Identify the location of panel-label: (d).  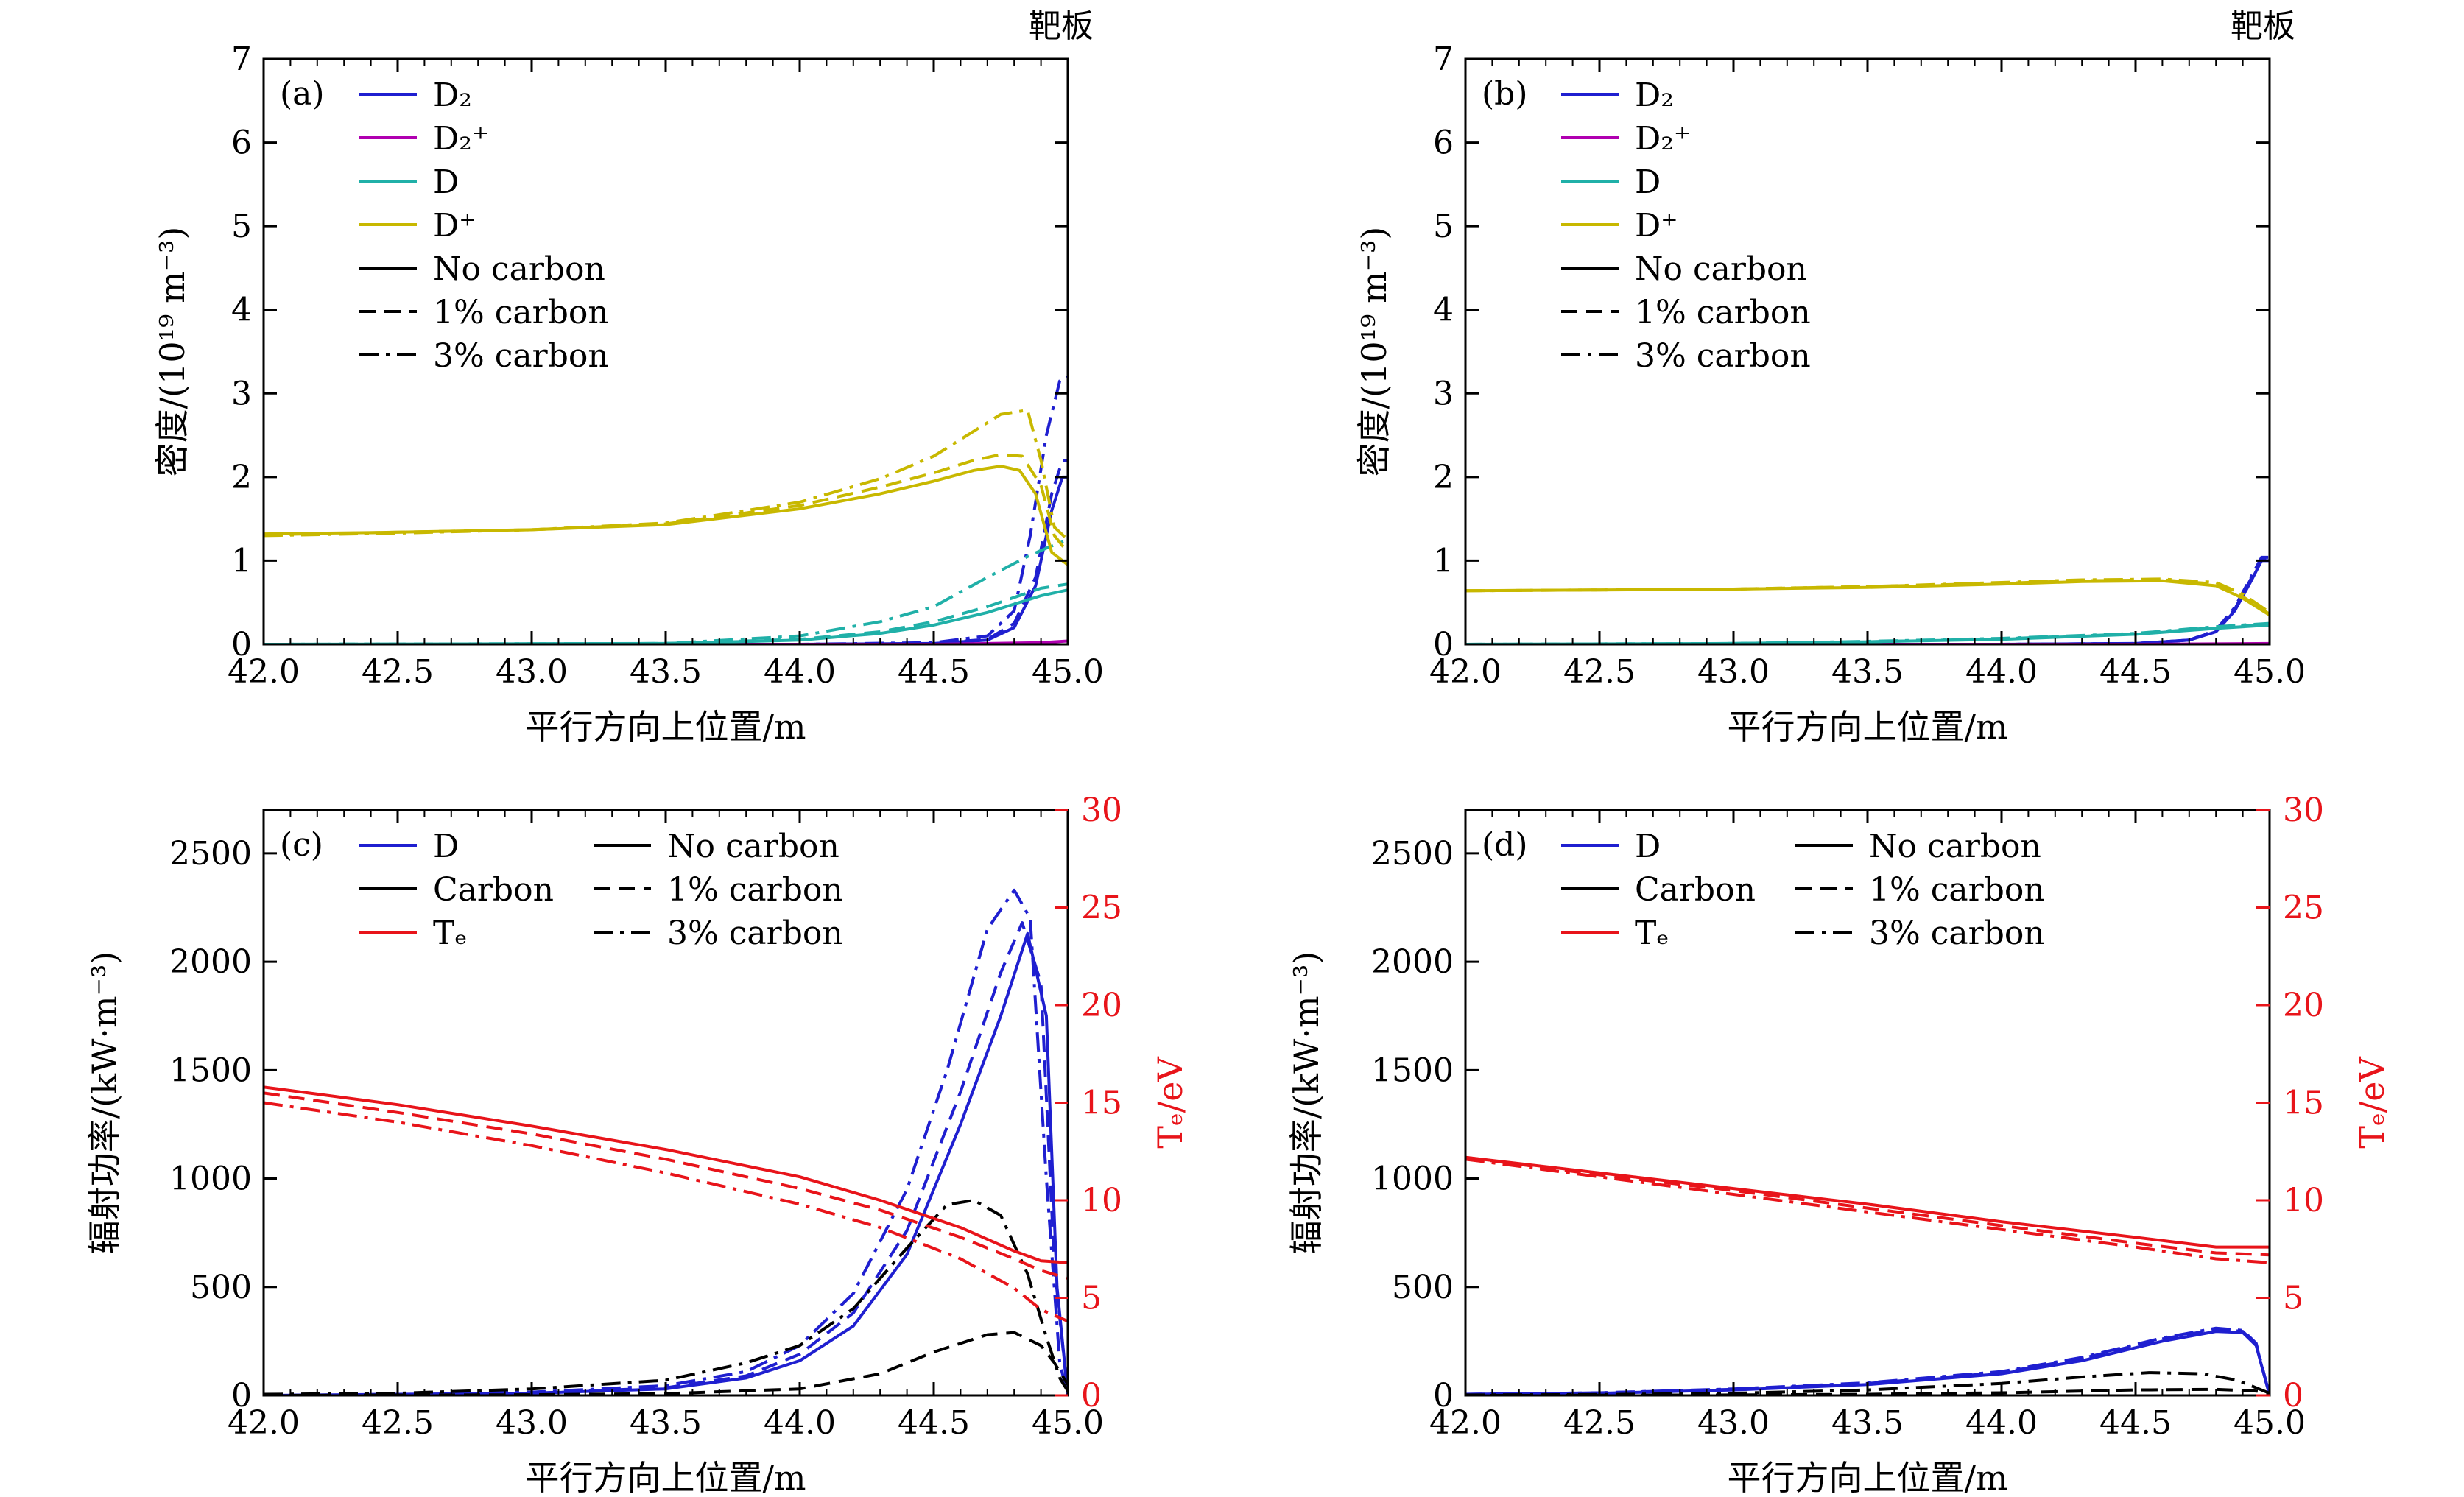
(1505, 845).